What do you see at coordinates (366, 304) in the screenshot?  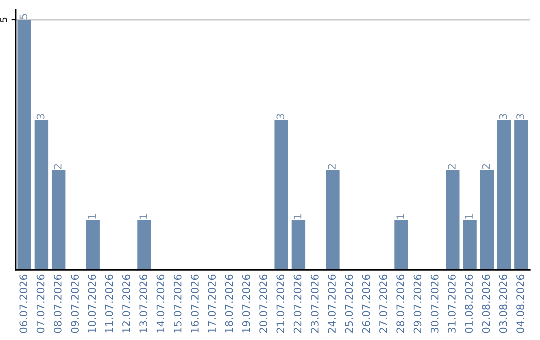 I see `x-tick-label: 26.07.2026` at bounding box center [366, 304].